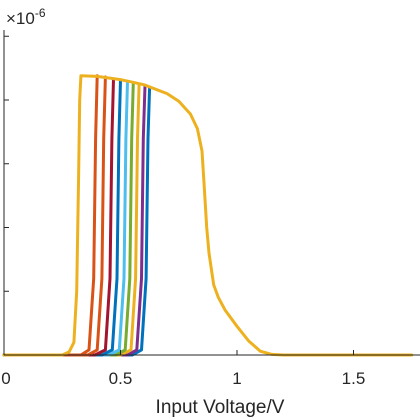  What do you see at coordinates (5, 378) in the screenshot?
I see `x-tick-label-1: 0` at bounding box center [5, 378].